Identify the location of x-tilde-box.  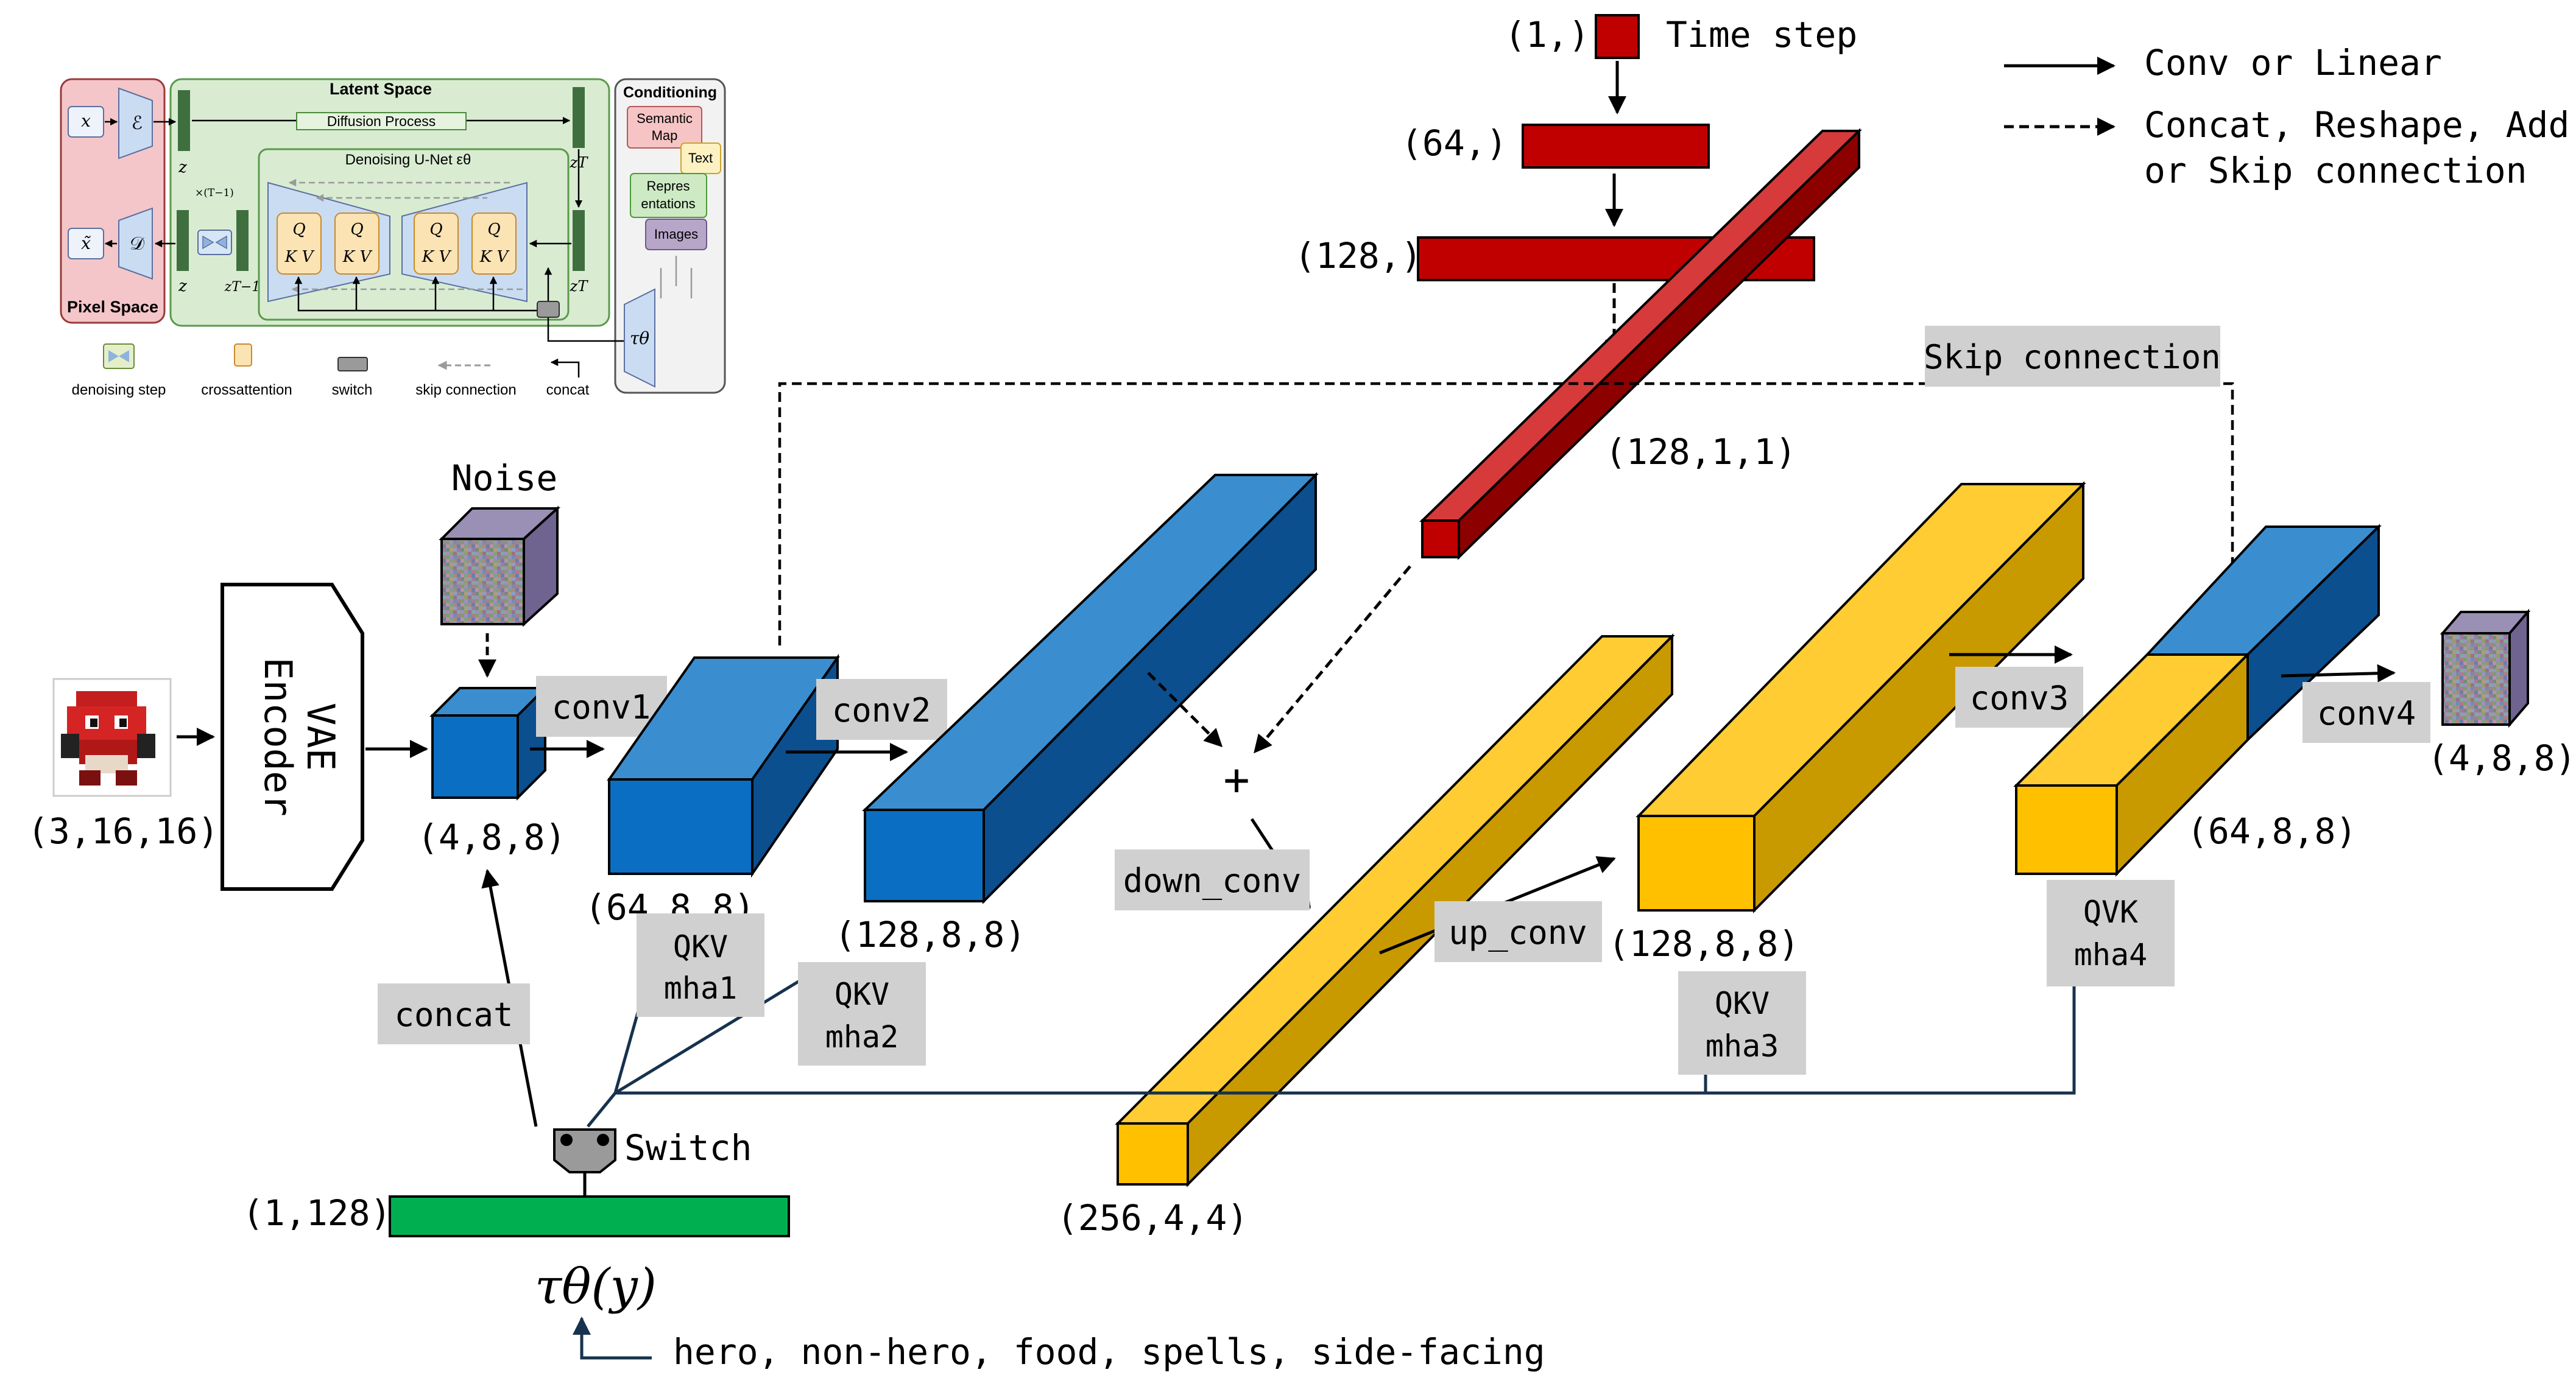
(86, 243).